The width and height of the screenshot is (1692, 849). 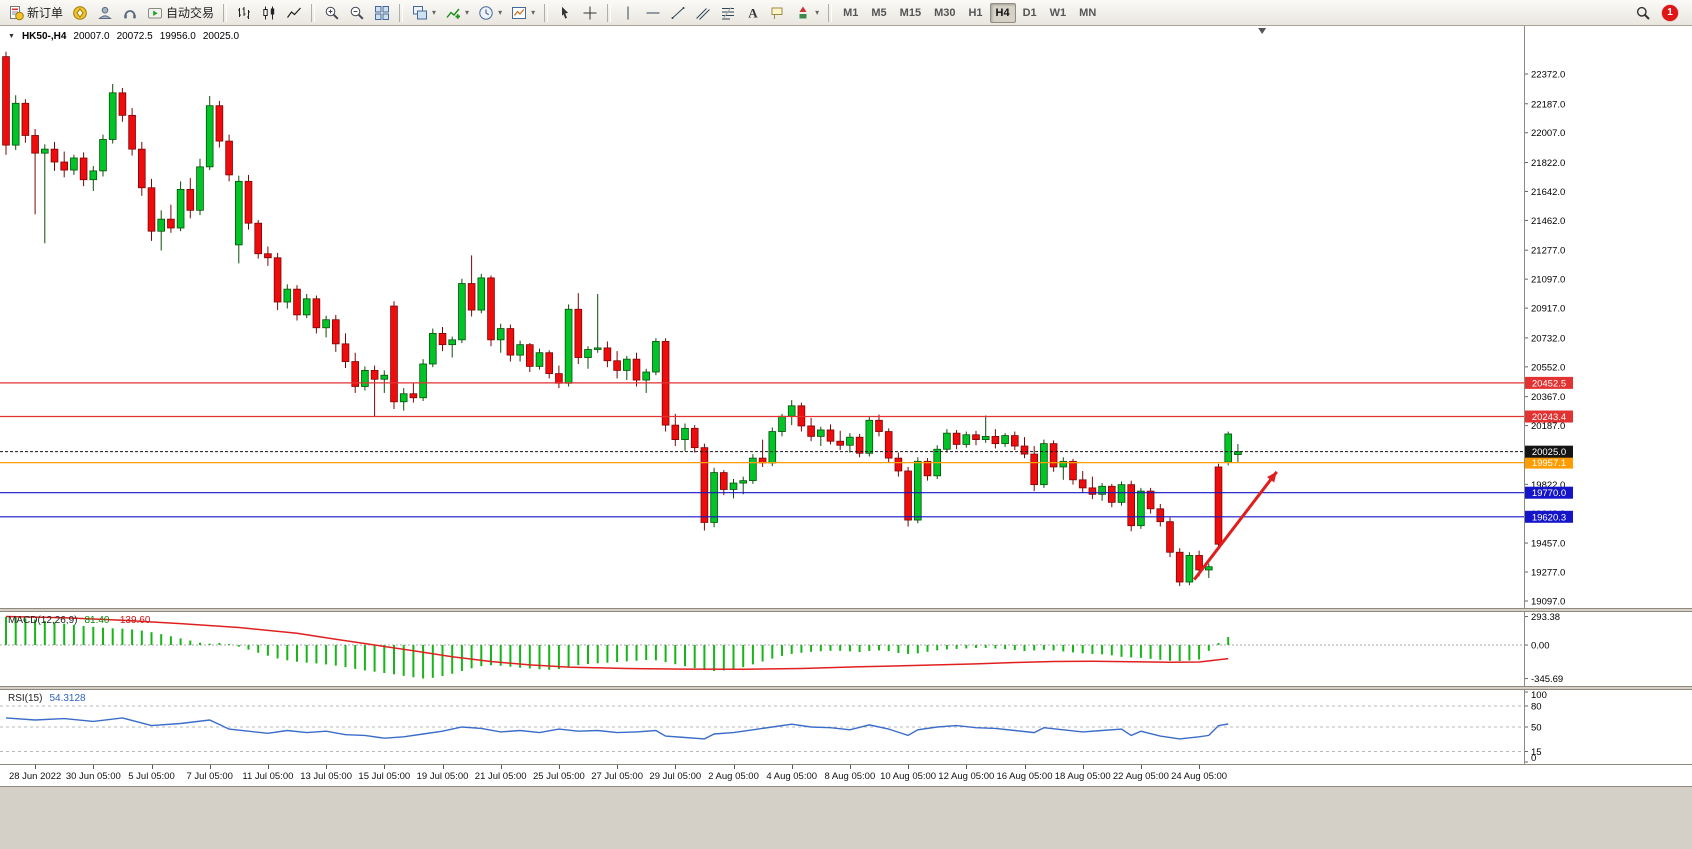 I want to click on timeframe-d1-button: D1, so click(x=1029, y=12).